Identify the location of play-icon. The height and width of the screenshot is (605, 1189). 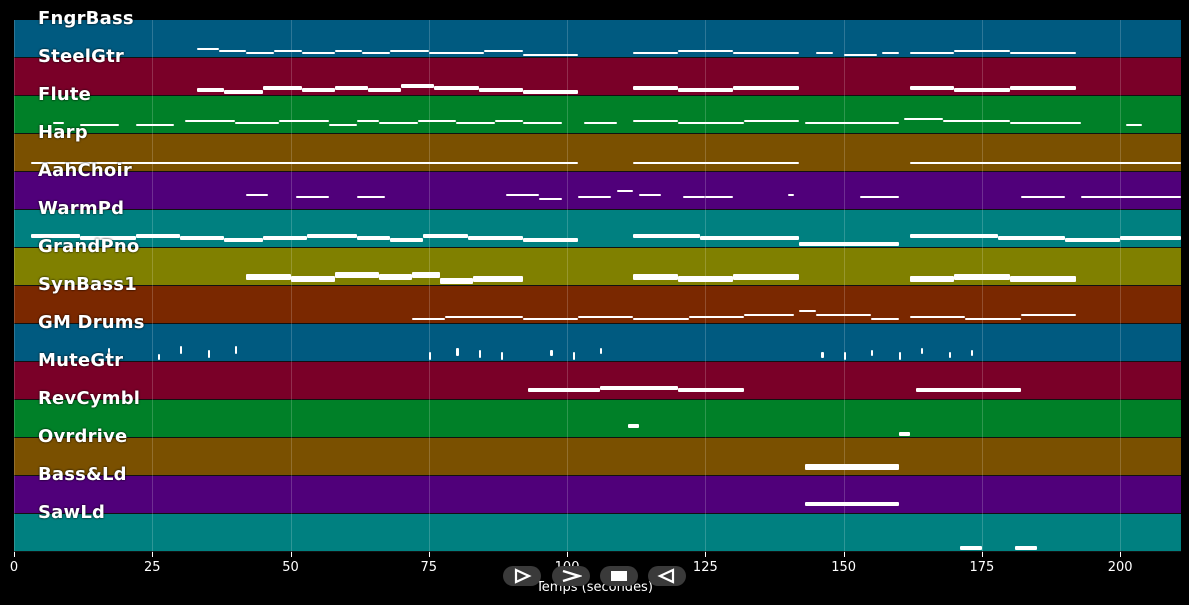
(523, 576).